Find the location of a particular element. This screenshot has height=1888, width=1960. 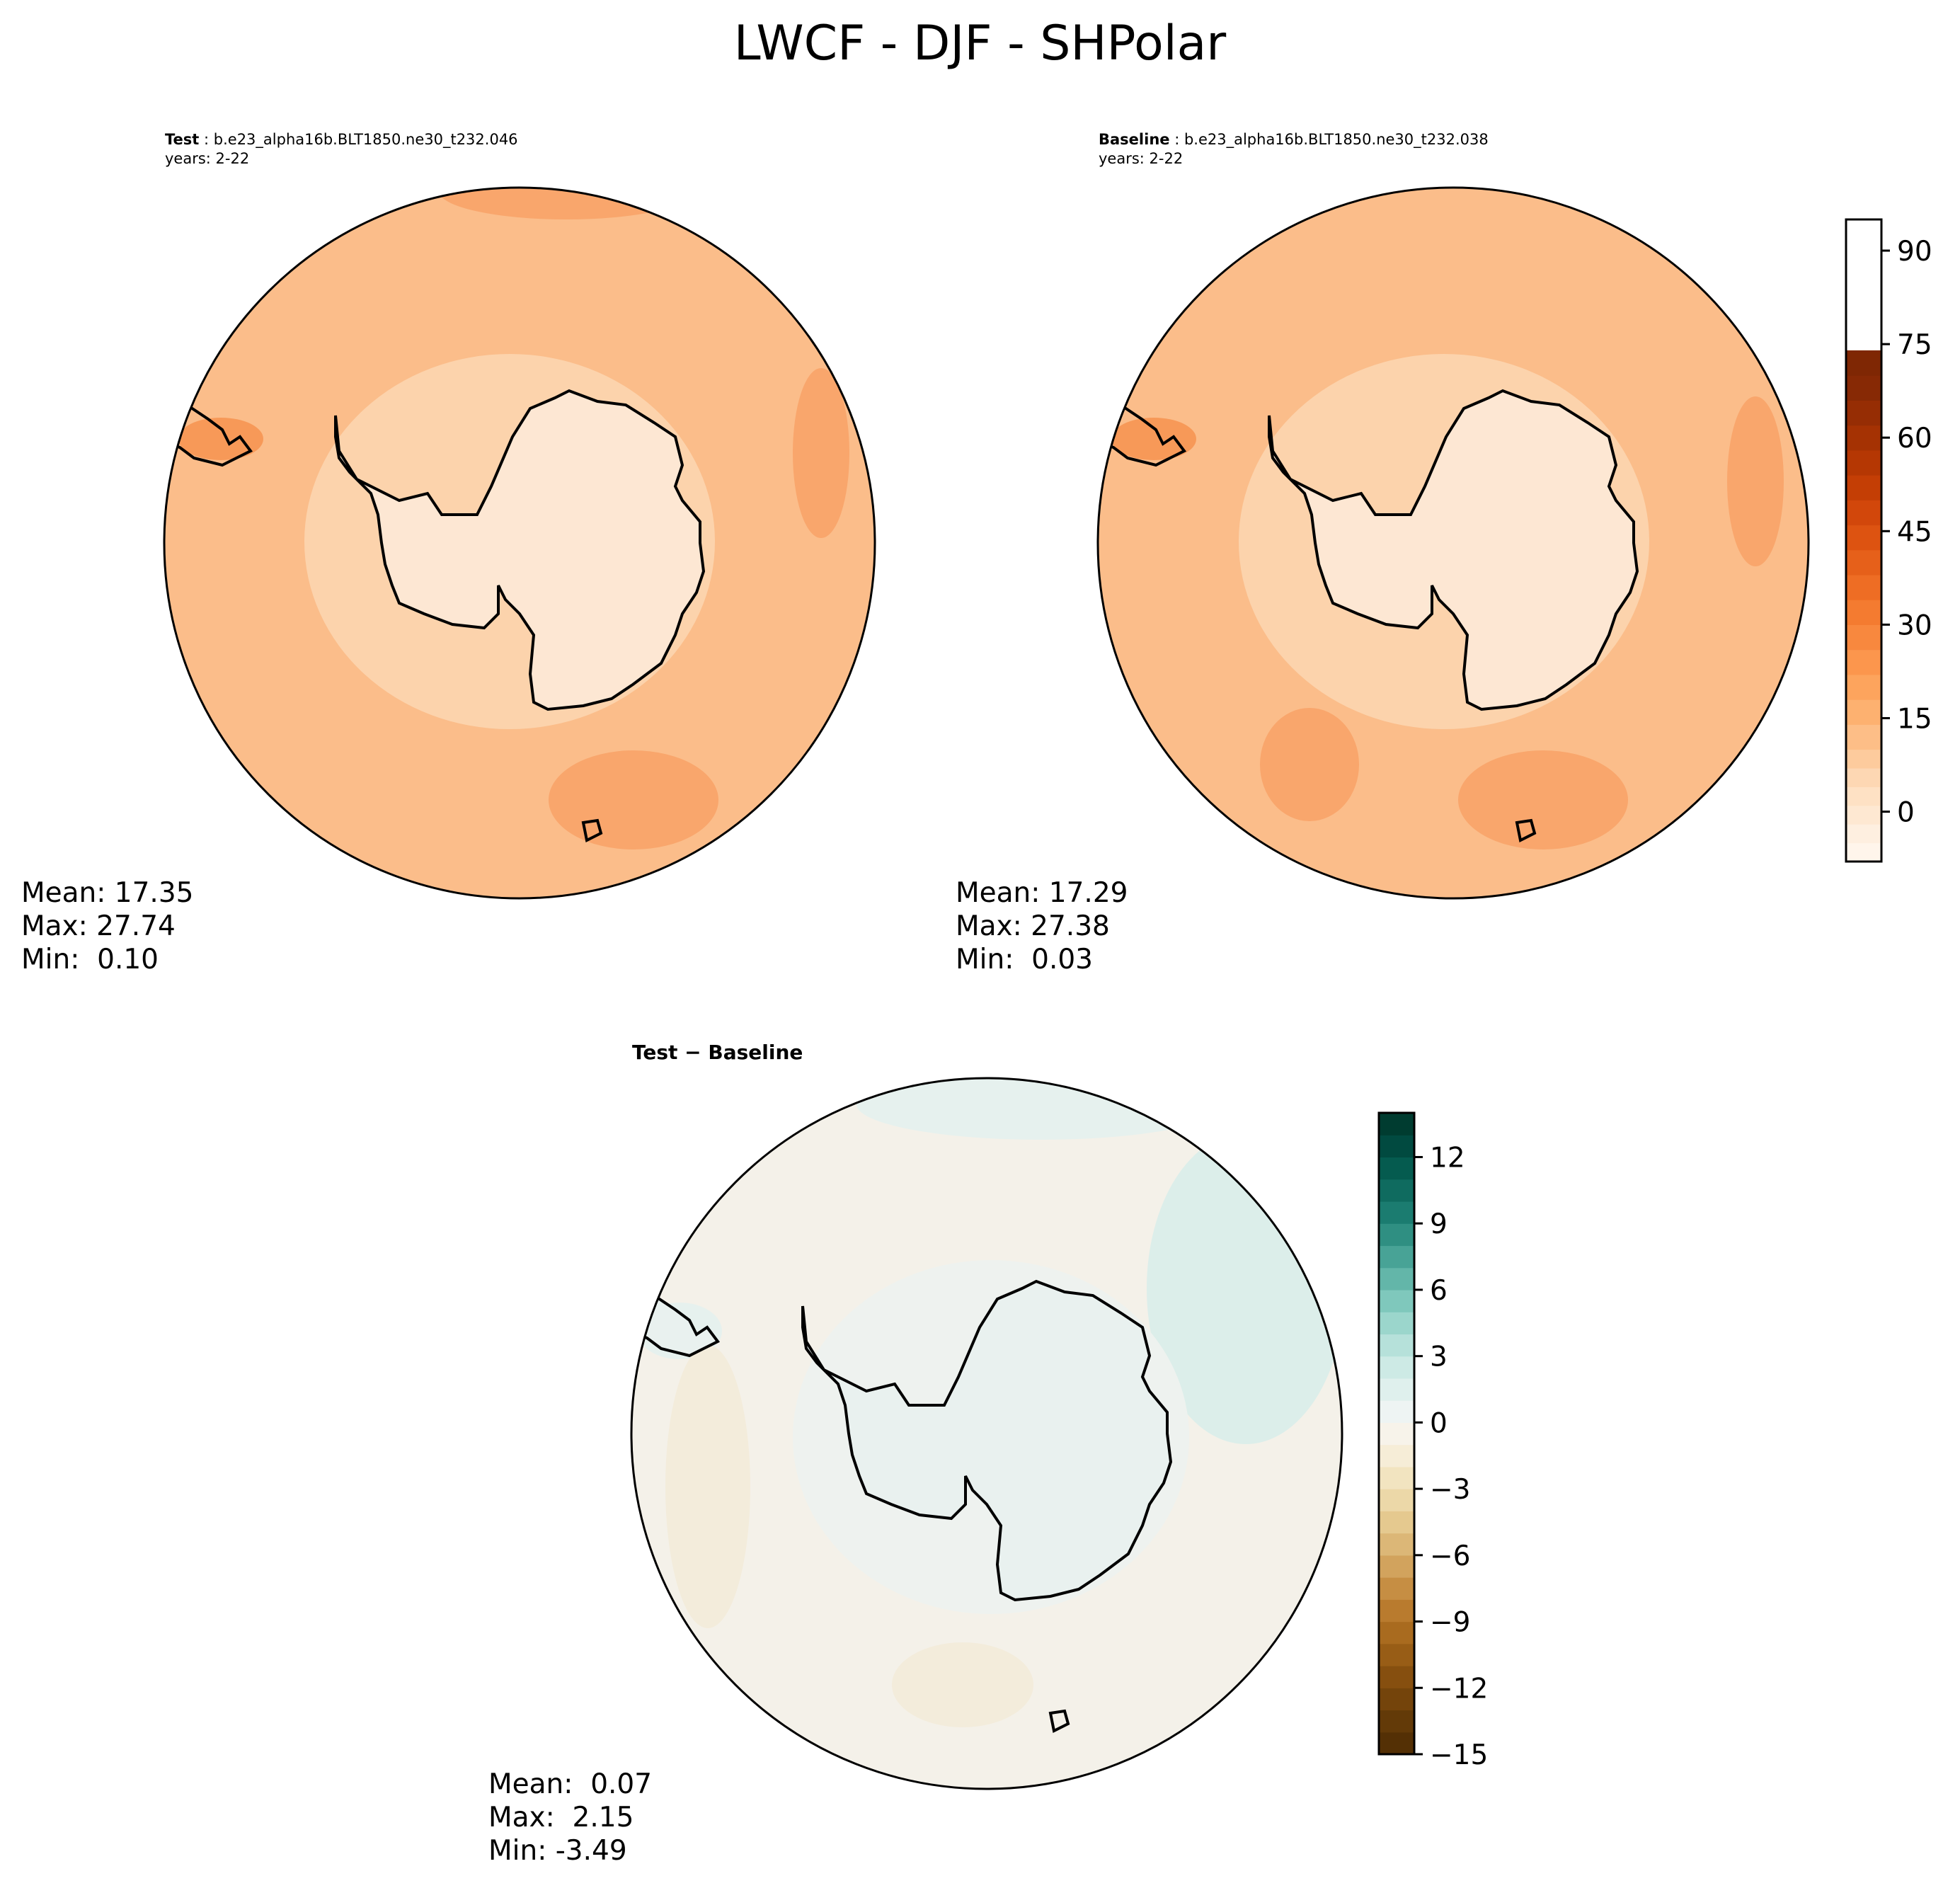

test-stats: Mean: 17.35 Max: 27.74 Min: 0.10 is located at coordinates (107, 926).